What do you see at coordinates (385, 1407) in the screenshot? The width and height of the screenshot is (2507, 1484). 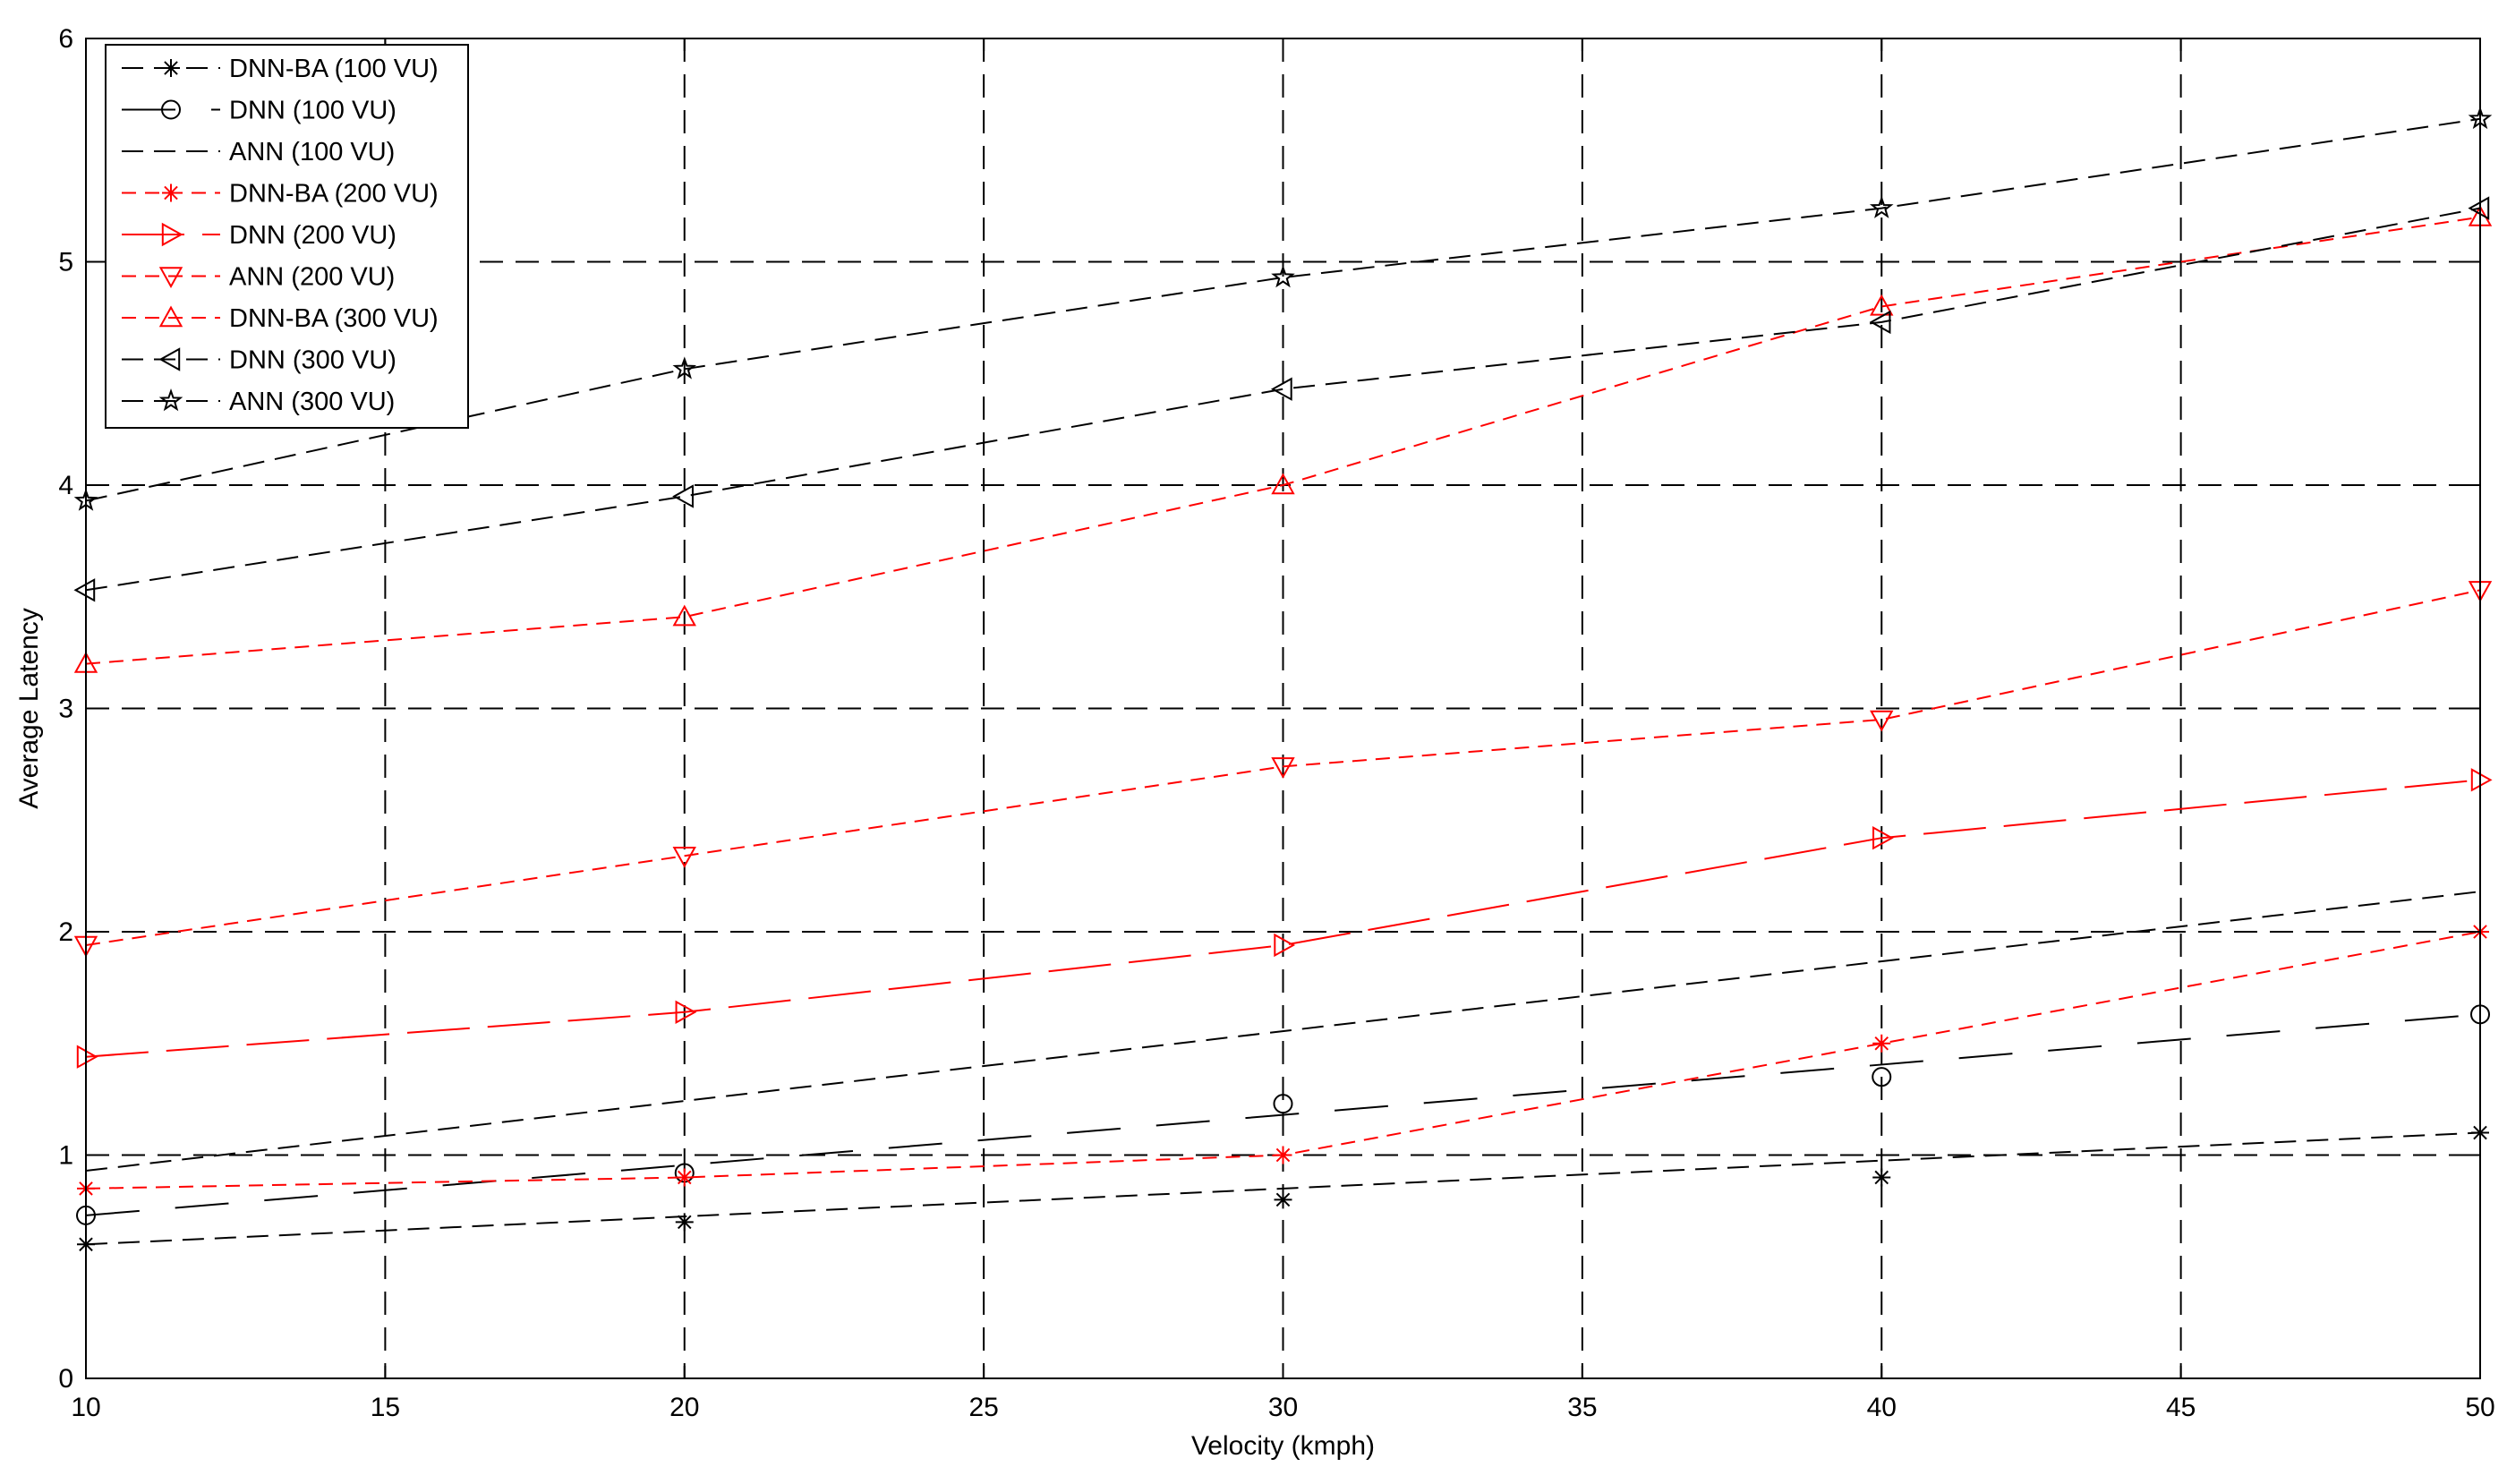 I see `x-tick-label: 15` at bounding box center [385, 1407].